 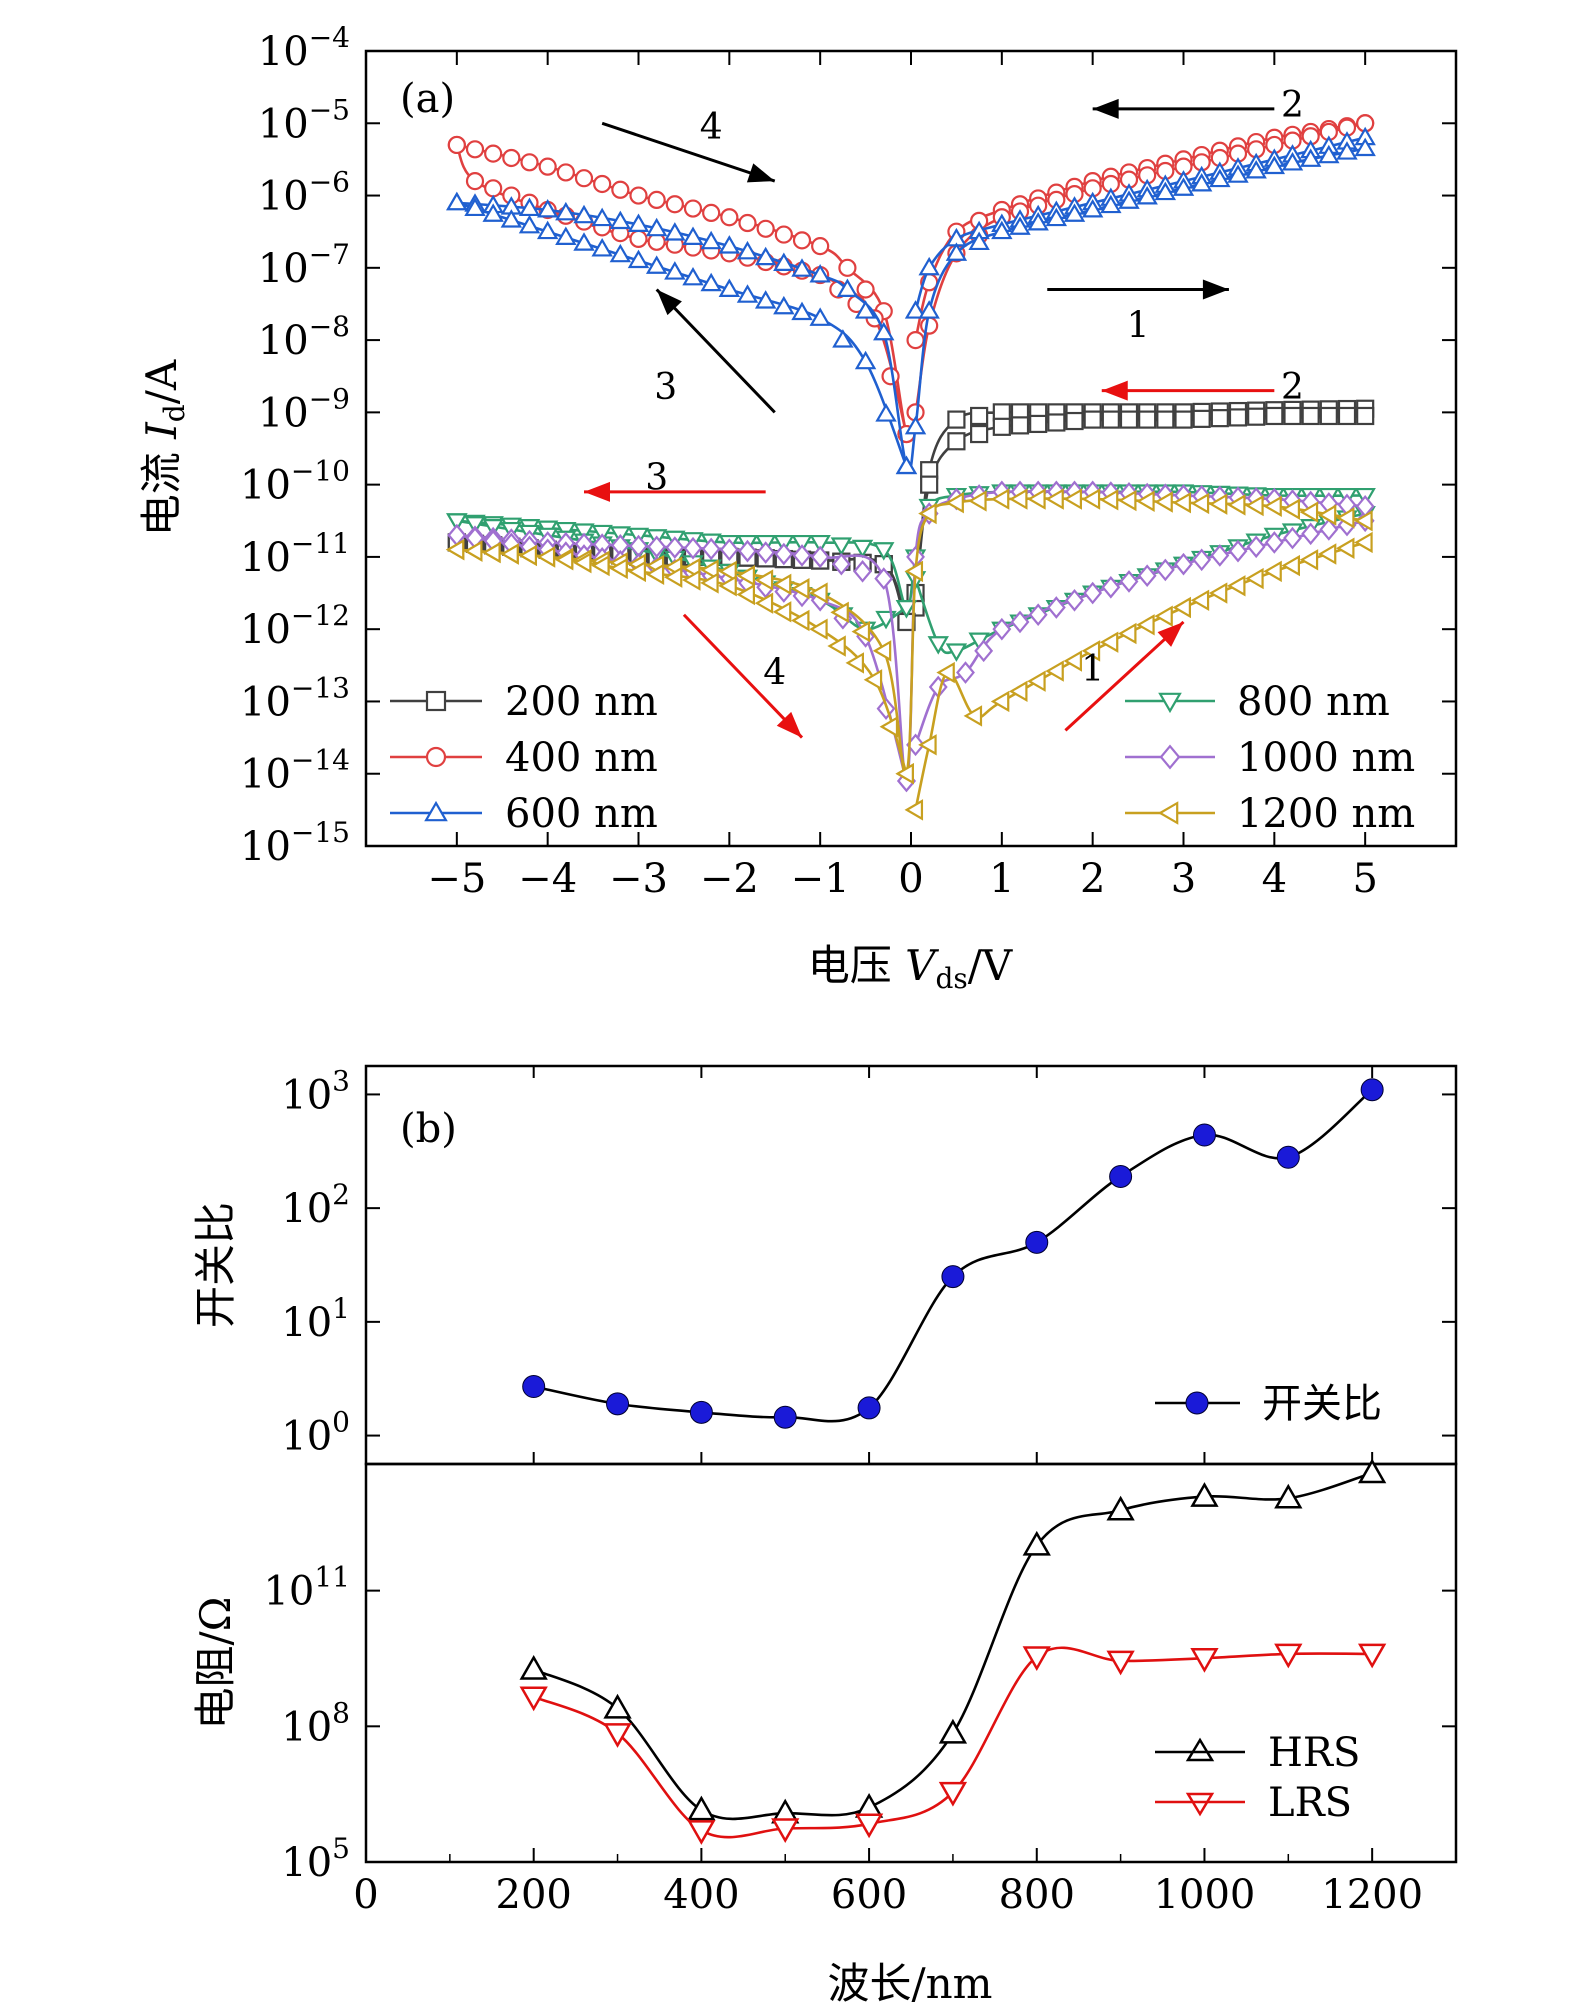 What do you see at coordinates (304, 409) in the screenshot?
I see `a-y-tick-label: 10⁻⁹` at bounding box center [304, 409].